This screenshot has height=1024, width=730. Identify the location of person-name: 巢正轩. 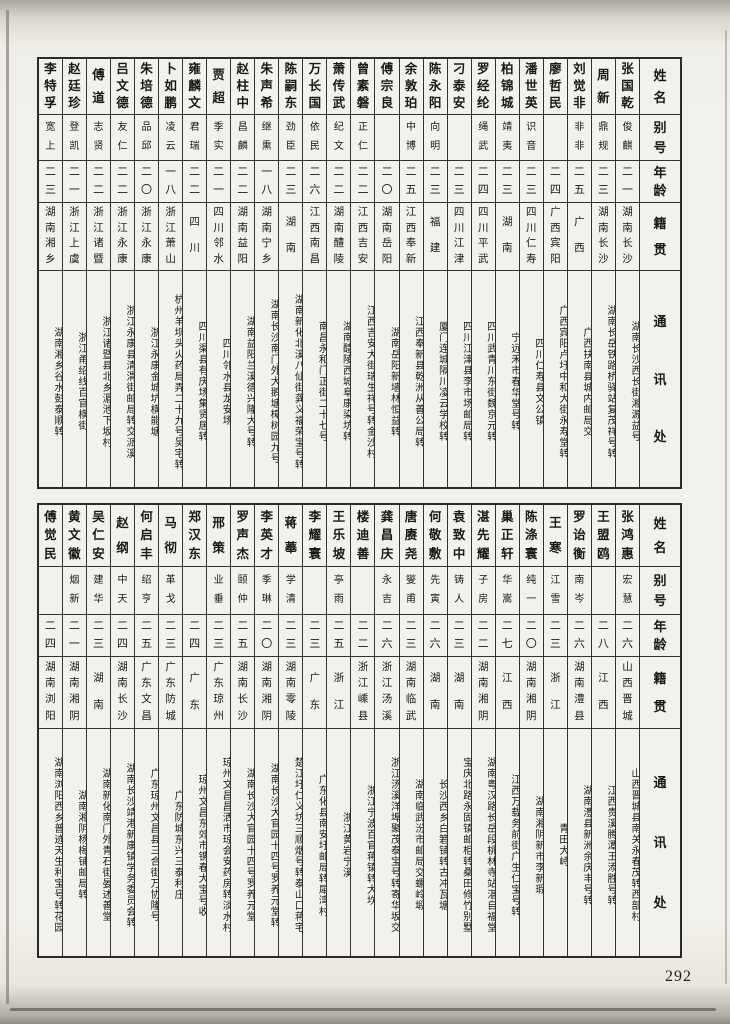
(507, 536).